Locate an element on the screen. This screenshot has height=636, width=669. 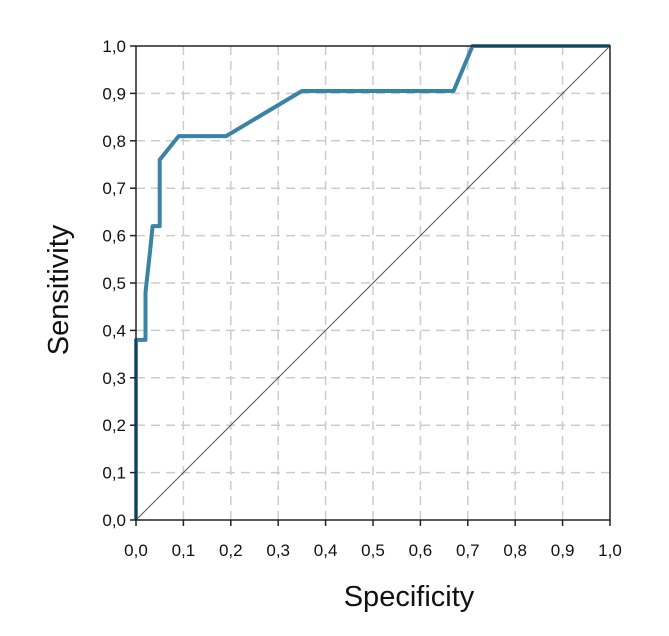
x-tick-label: 0,3 is located at coordinates (278, 550).